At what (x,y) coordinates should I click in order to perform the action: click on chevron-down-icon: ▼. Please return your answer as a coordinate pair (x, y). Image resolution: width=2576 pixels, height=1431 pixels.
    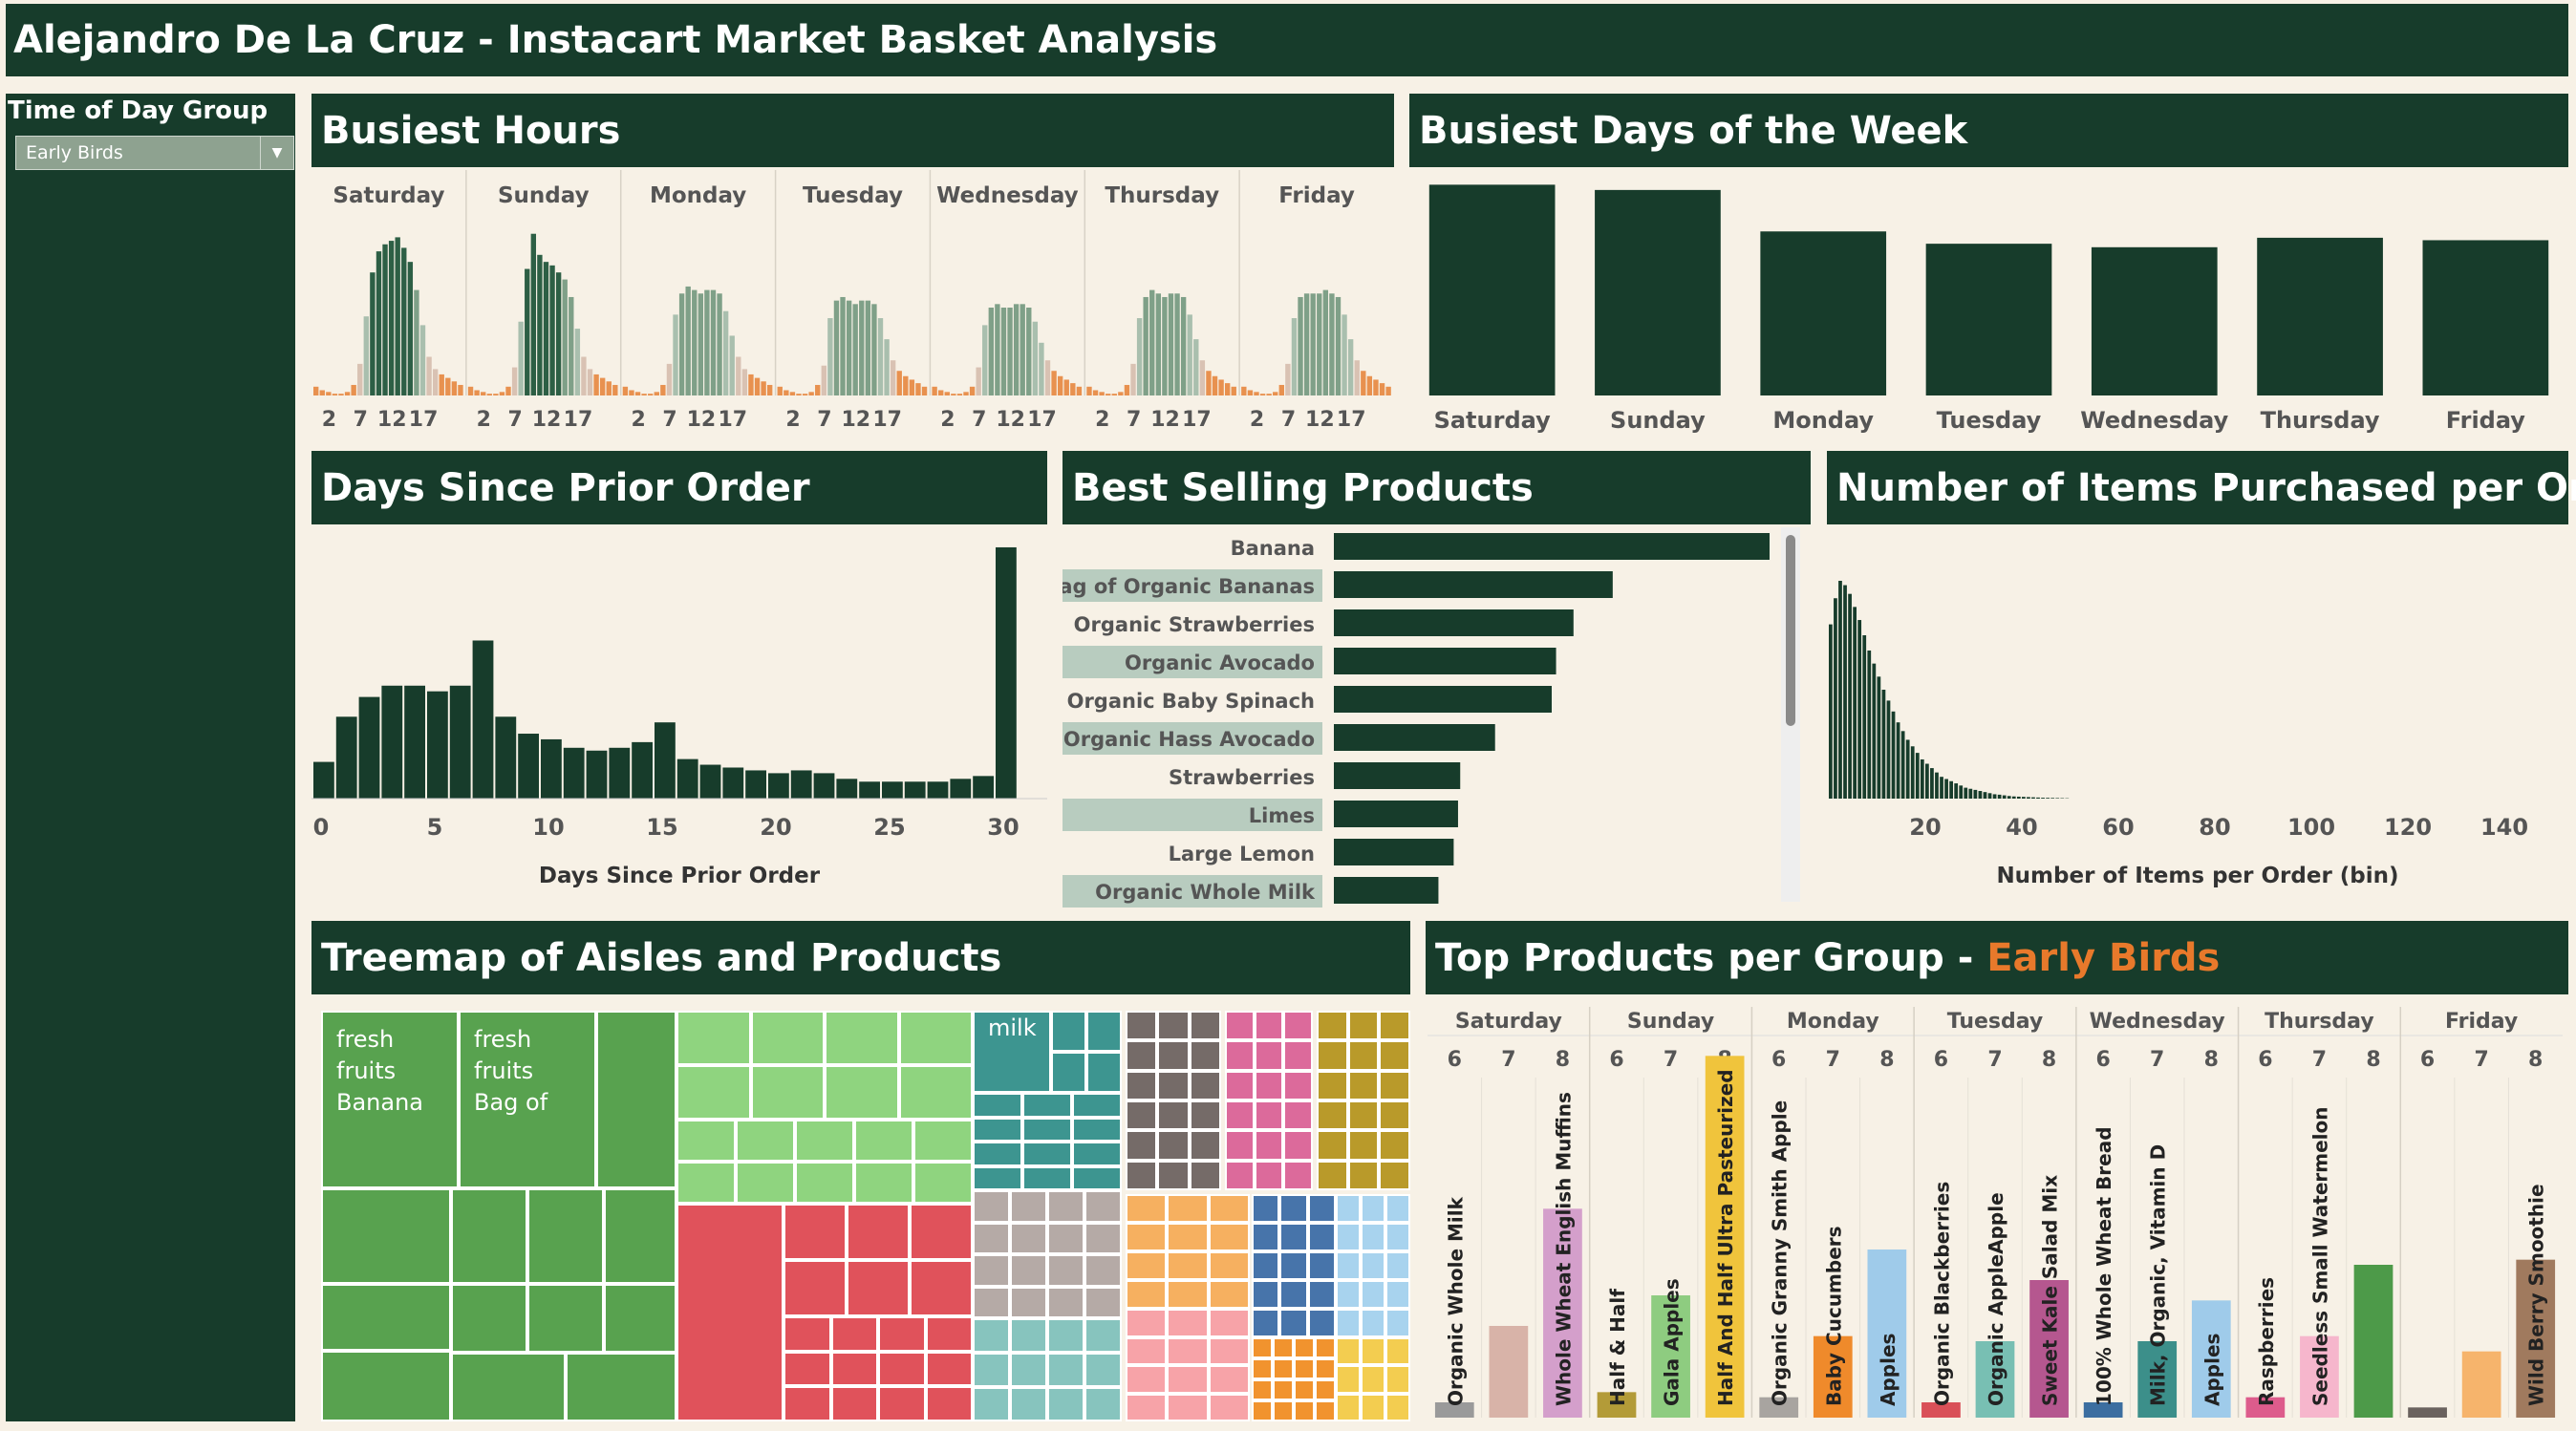
    Looking at the image, I should click on (276, 153).